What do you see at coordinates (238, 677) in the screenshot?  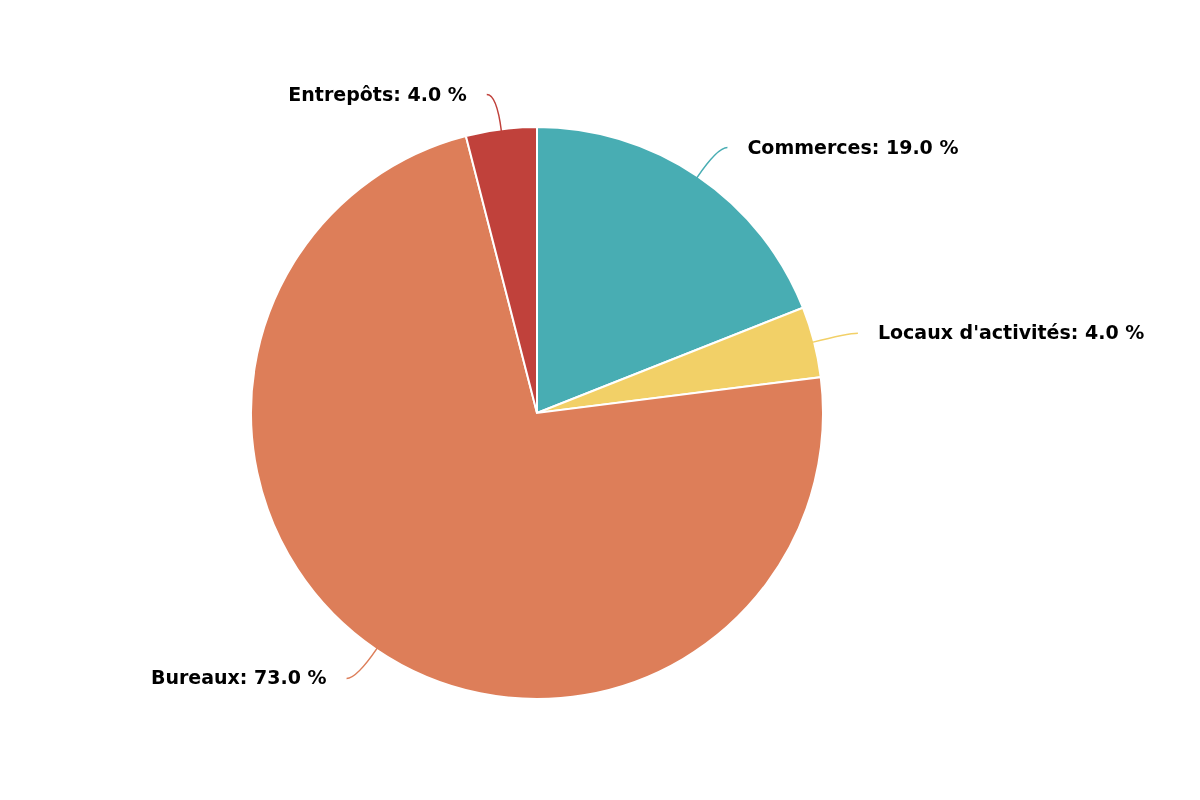 I see `slice-label: Bureaux: 73.0 %` at bounding box center [238, 677].